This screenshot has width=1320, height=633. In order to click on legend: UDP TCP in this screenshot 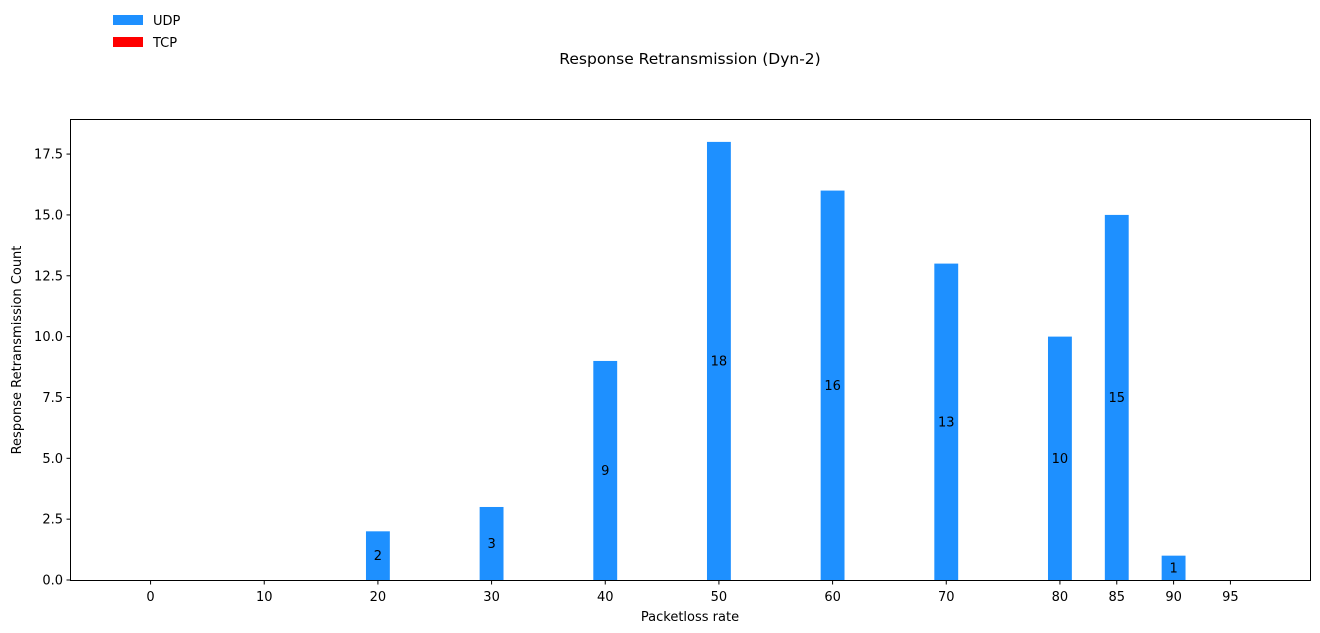, I will do `click(147, 32)`.